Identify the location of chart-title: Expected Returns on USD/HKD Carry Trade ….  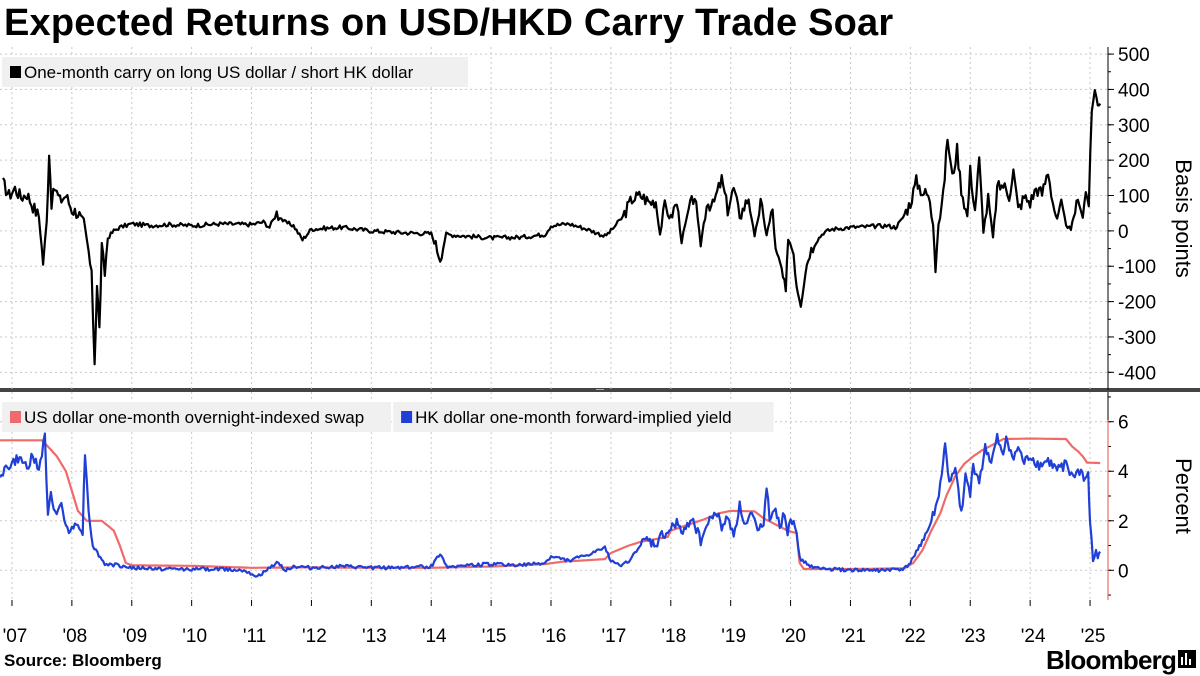
(449, 23).